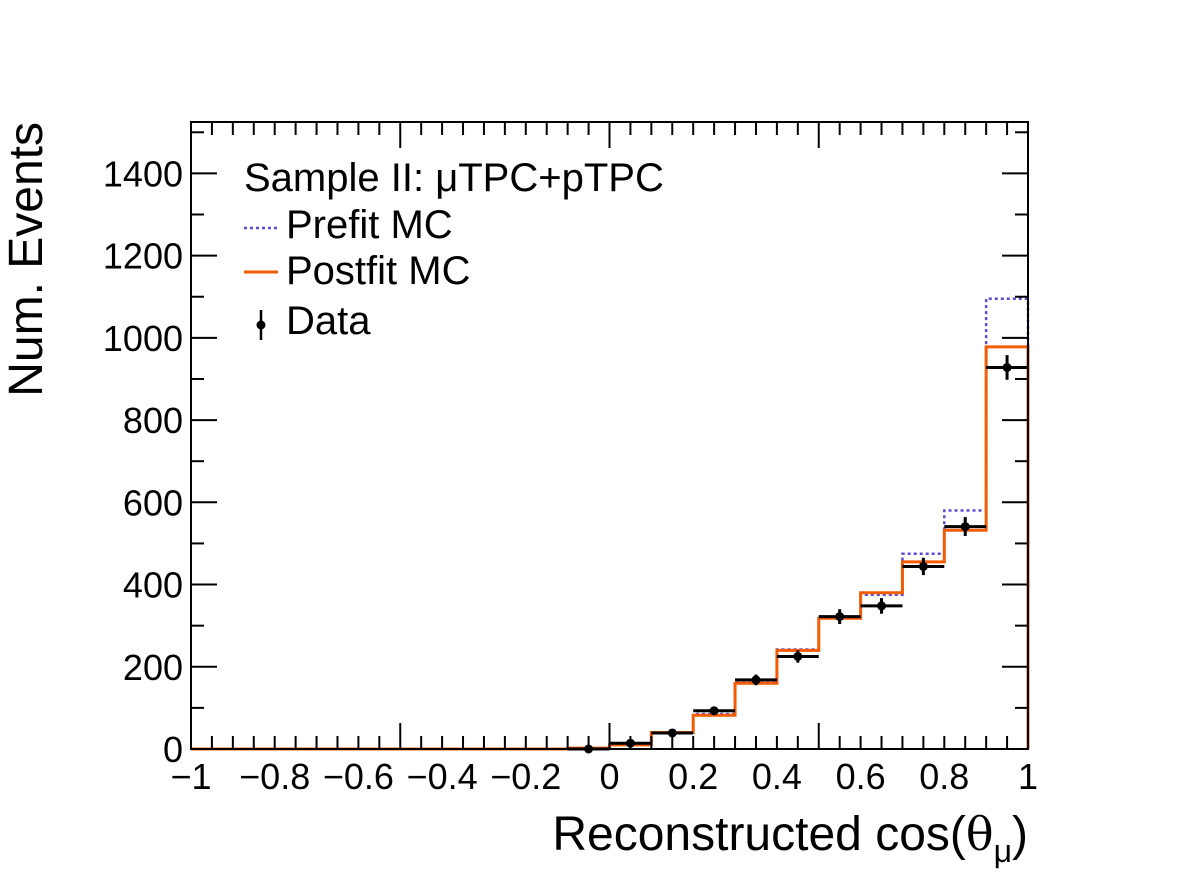  I want to click on y-tick-labels: 0 200 400 600 800 1000 1200 1400, so click(143, 461).